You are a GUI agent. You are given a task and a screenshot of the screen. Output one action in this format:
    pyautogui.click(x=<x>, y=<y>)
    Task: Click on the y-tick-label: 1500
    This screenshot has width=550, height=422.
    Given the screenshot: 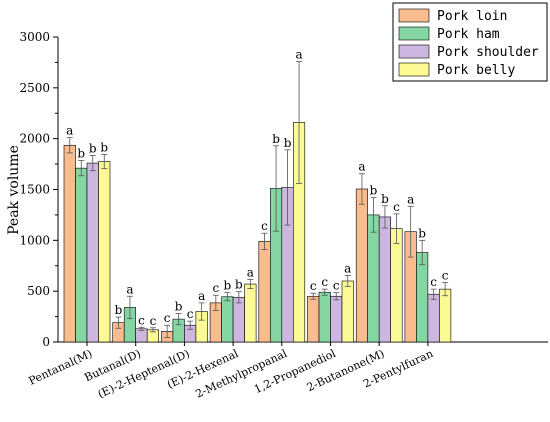 What is the action you would take?
    pyautogui.click(x=34, y=190)
    